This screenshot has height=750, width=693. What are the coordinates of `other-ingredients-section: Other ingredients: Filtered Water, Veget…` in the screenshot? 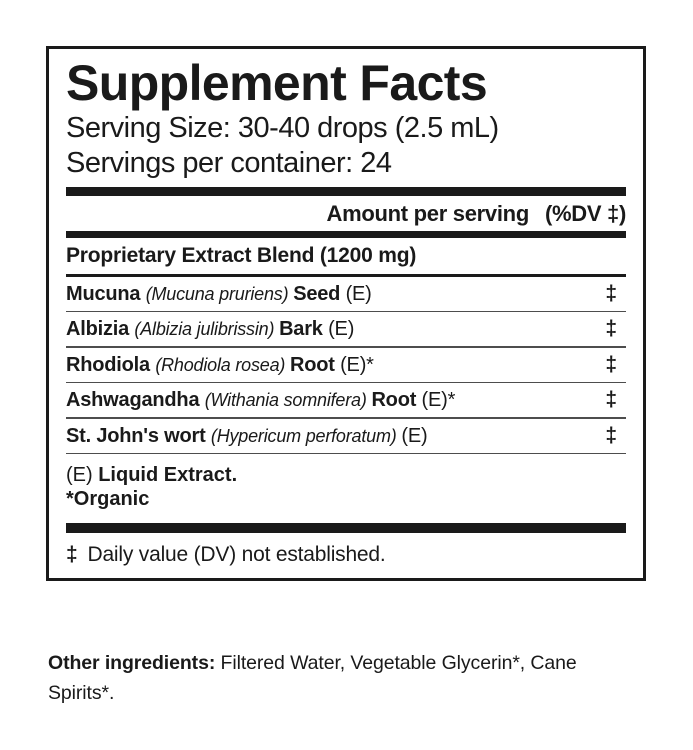 It's located at (348, 678).